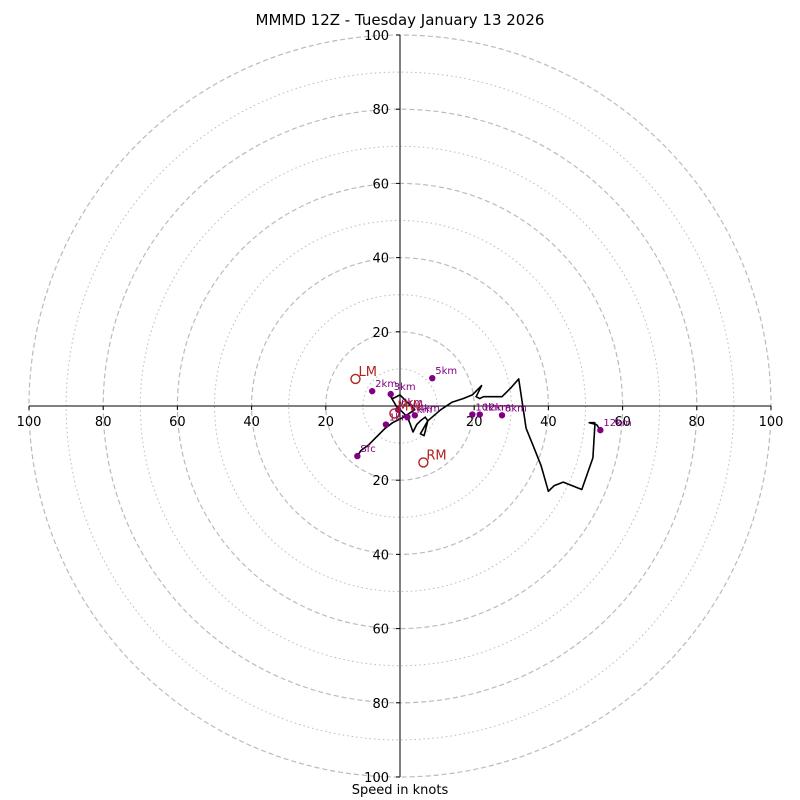  I want to click on chart-title: MMMD 12Z - Tuesday January 13 2026, so click(400, 20).